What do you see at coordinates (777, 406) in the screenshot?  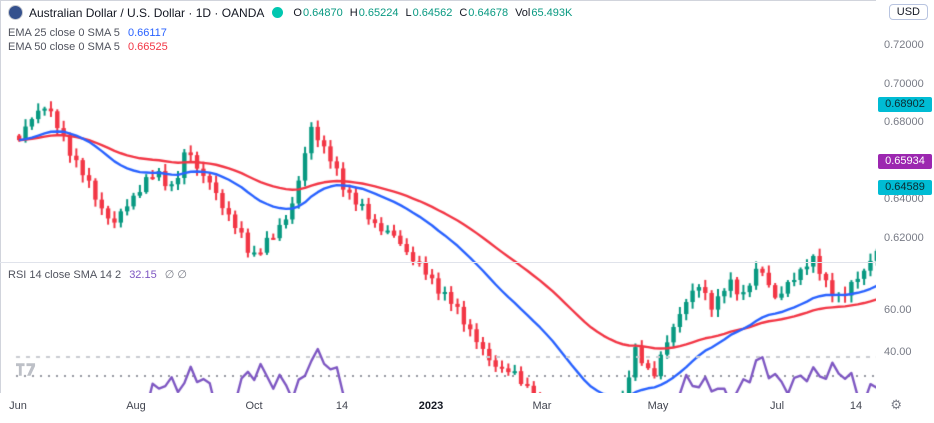 I see `time-label-jul: Jul` at bounding box center [777, 406].